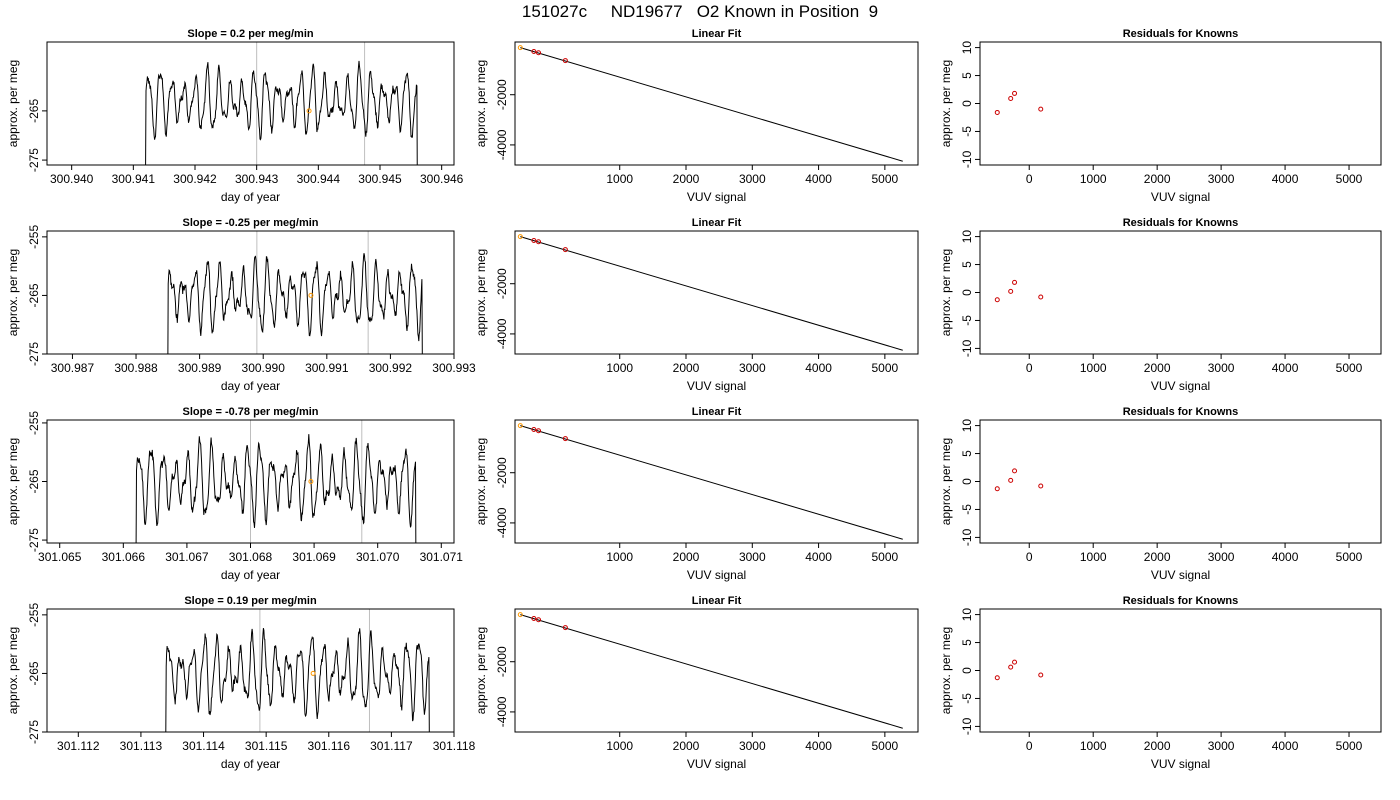 This screenshot has width=1400, height=800. Describe the element at coordinates (967, 642) in the screenshot. I see `y-tick-label: 5` at that location.